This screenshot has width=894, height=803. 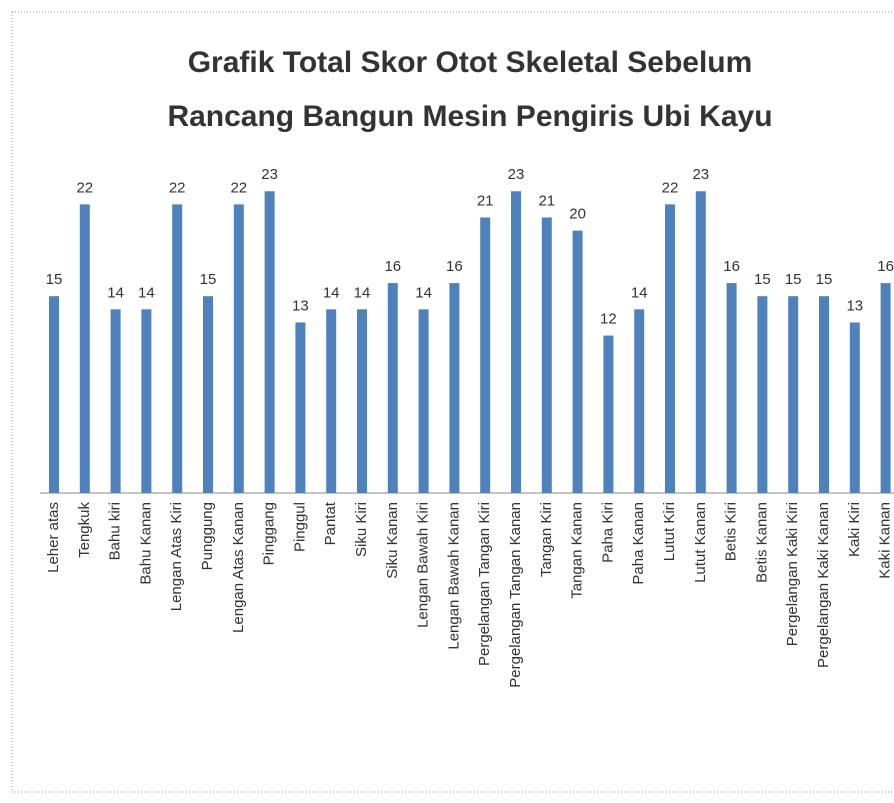 I want to click on x-tick-label: Punggung, so click(x=207, y=536).